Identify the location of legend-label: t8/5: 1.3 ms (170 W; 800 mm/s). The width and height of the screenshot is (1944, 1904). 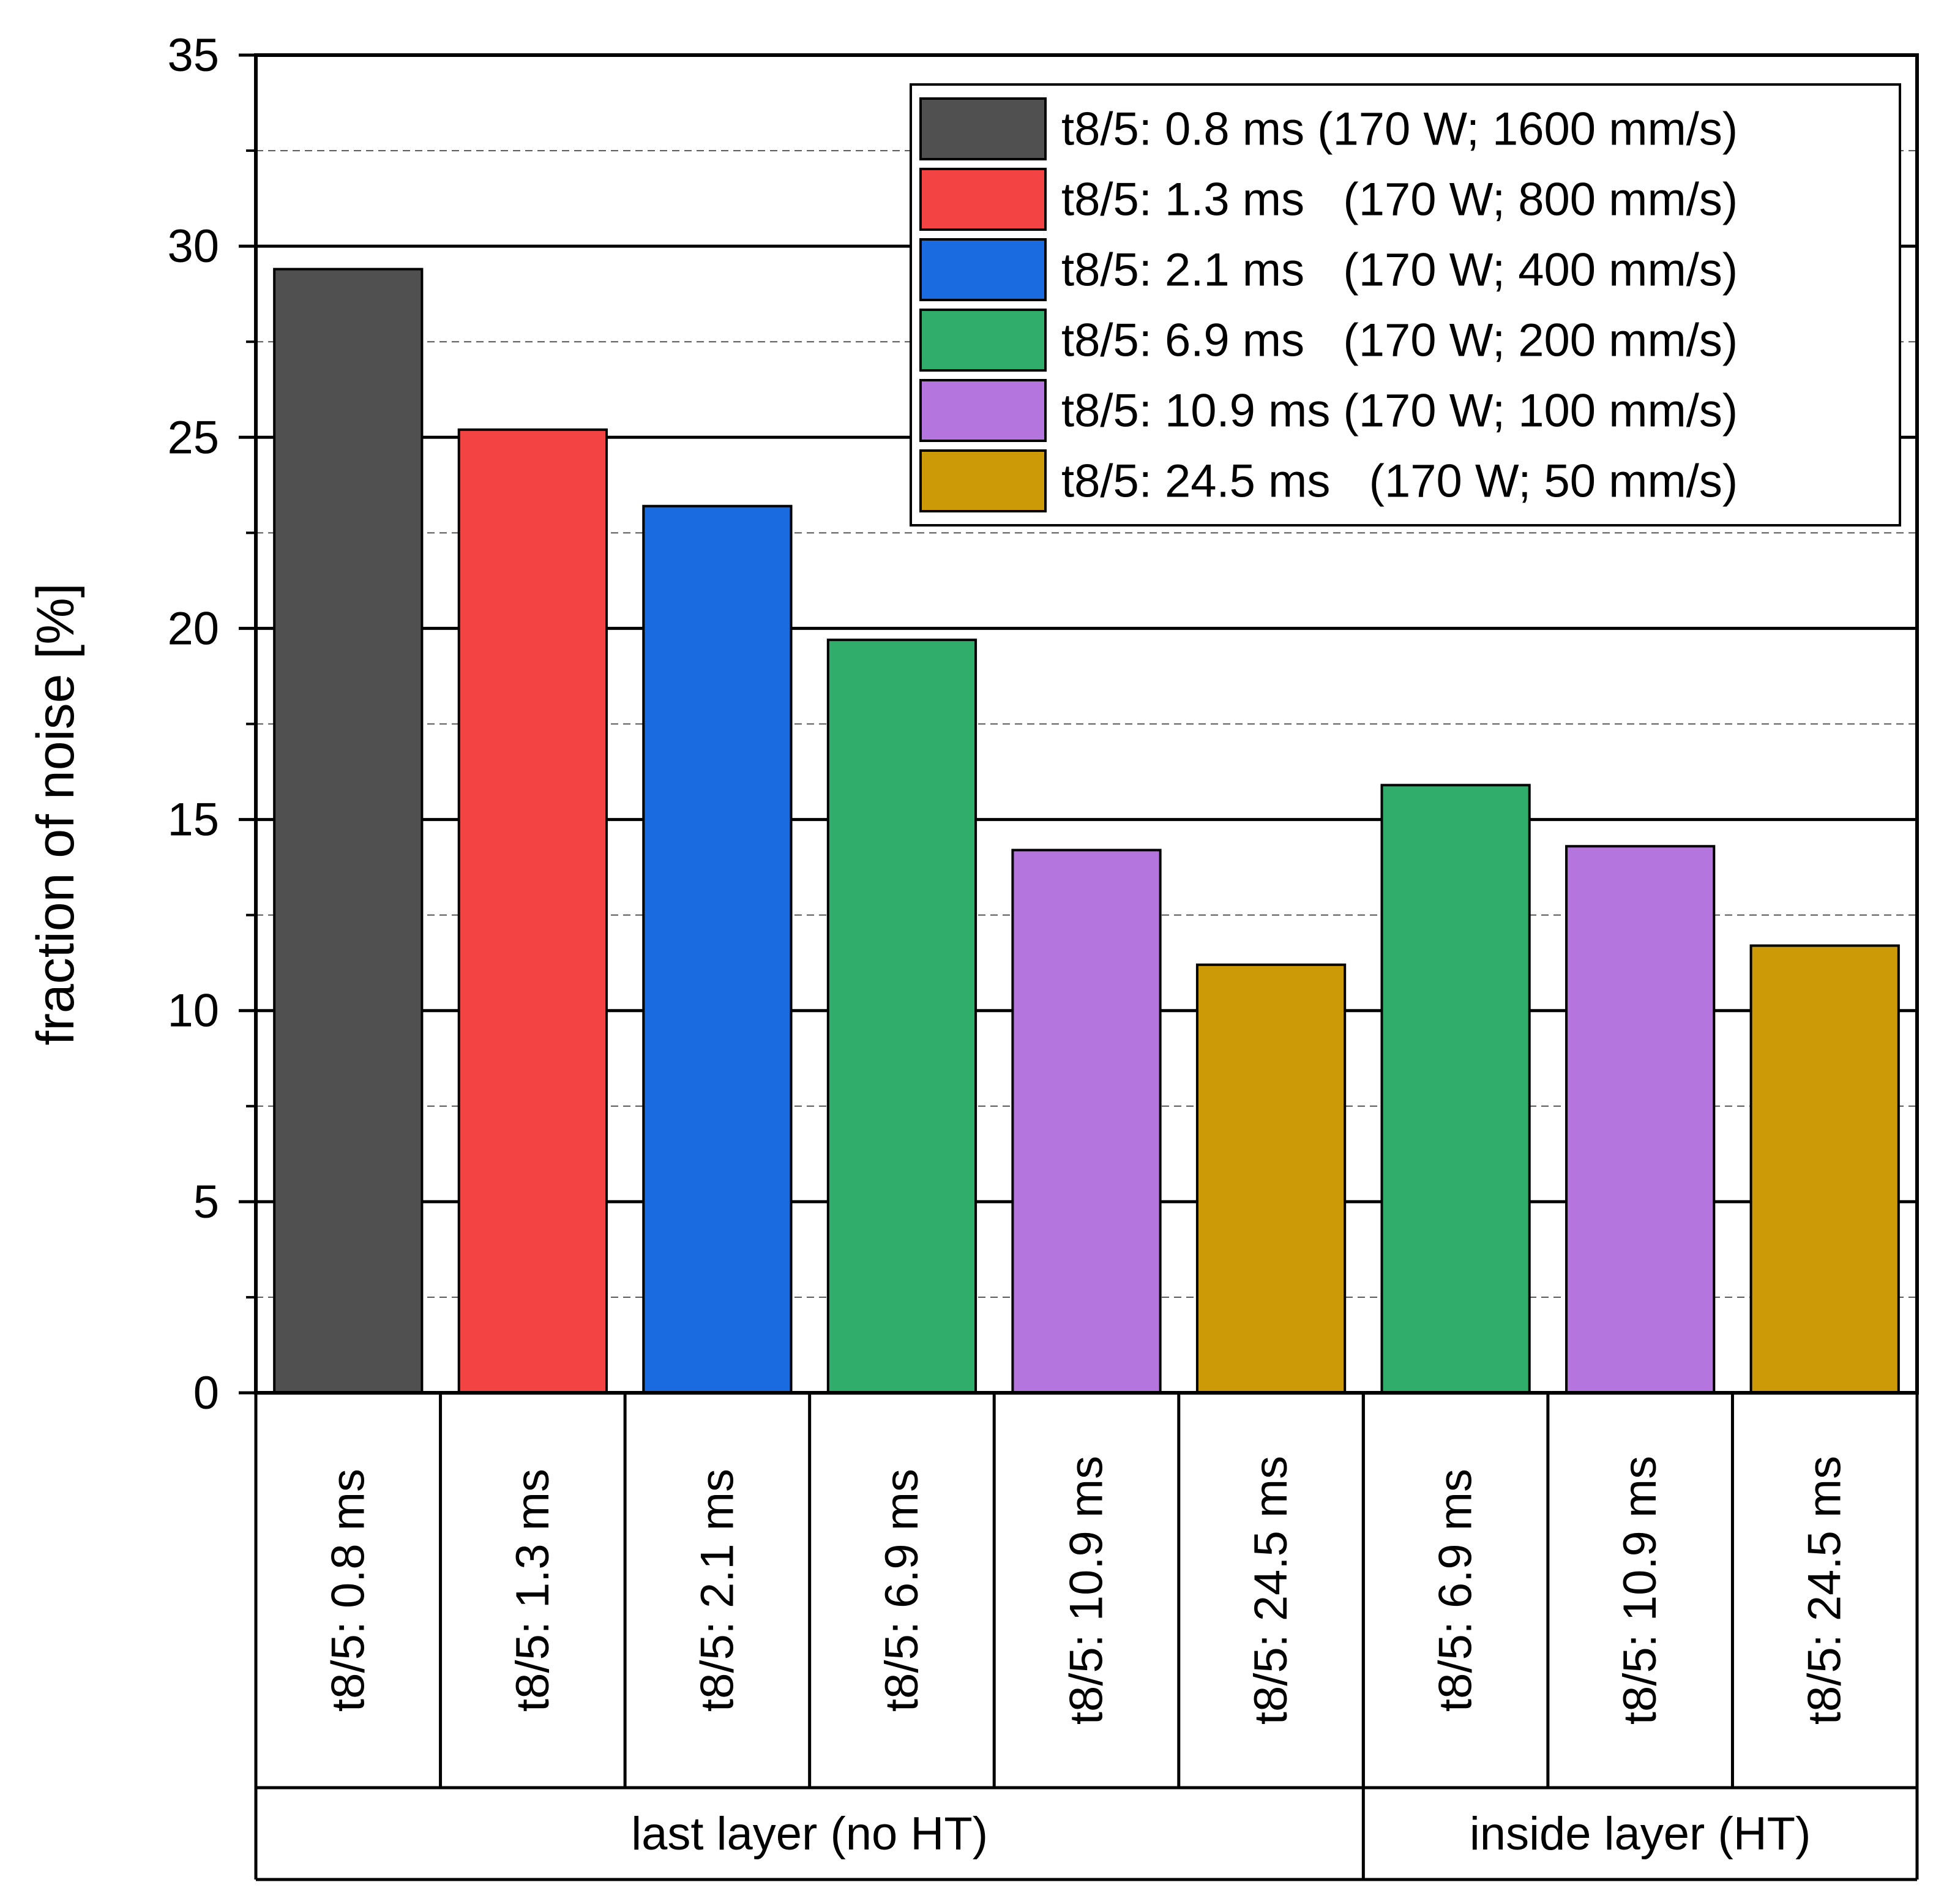
(1399, 200).